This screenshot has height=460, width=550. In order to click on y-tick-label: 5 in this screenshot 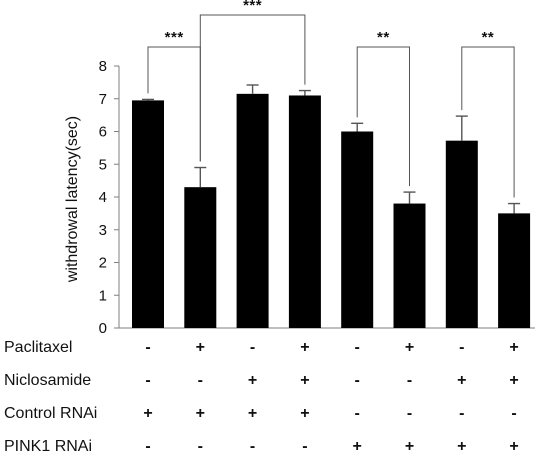, I will do `click(103, 164)`.